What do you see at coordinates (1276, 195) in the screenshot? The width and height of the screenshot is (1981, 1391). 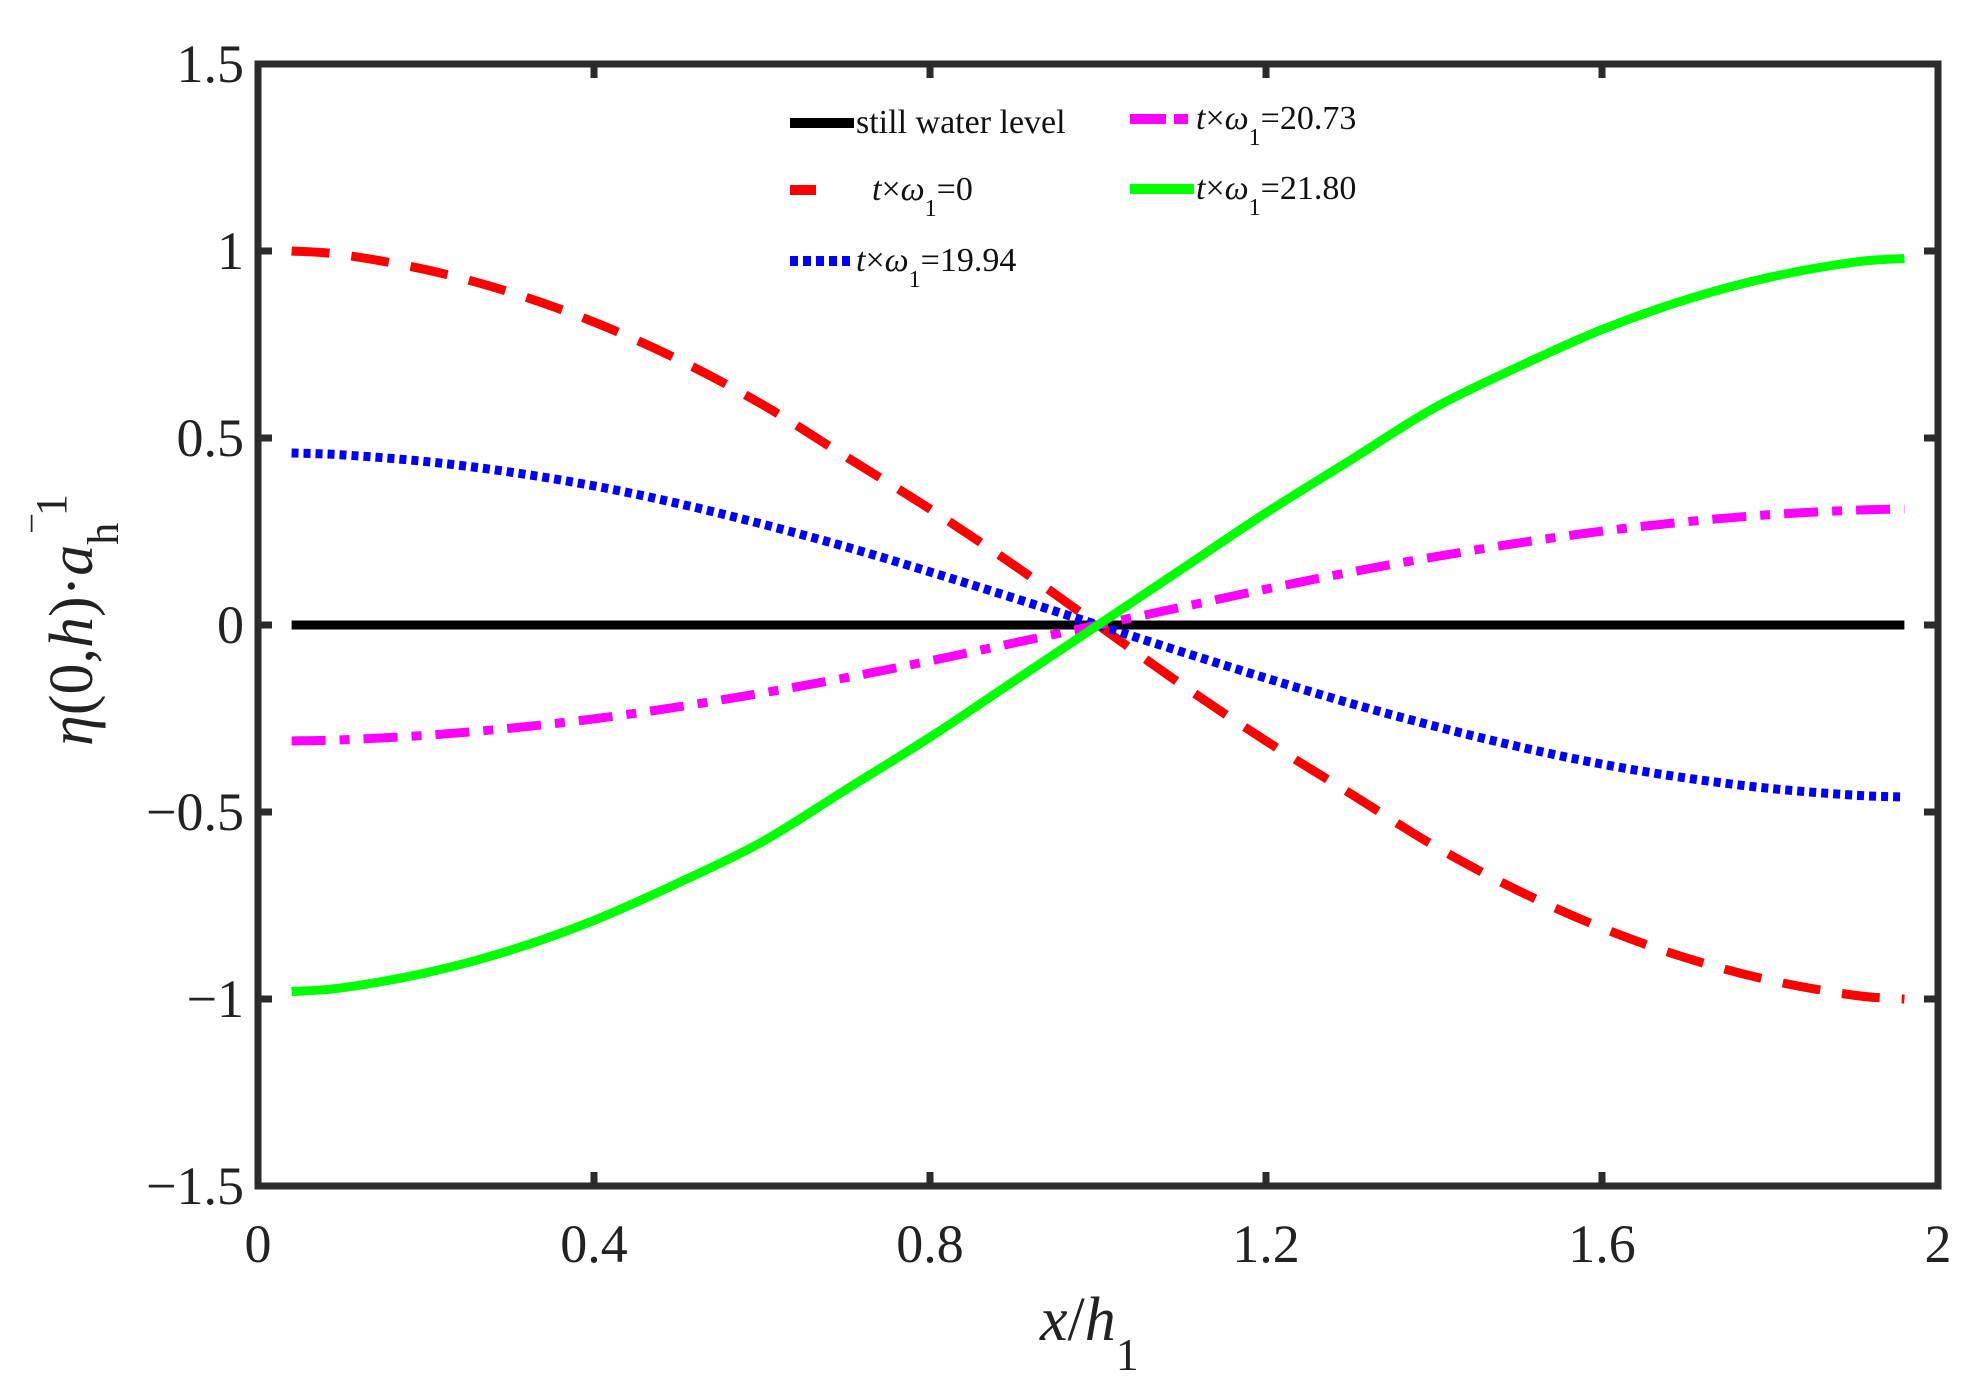 I see `legend-label-4: t×ω1=21.80` at bounding box center [1276, 195].